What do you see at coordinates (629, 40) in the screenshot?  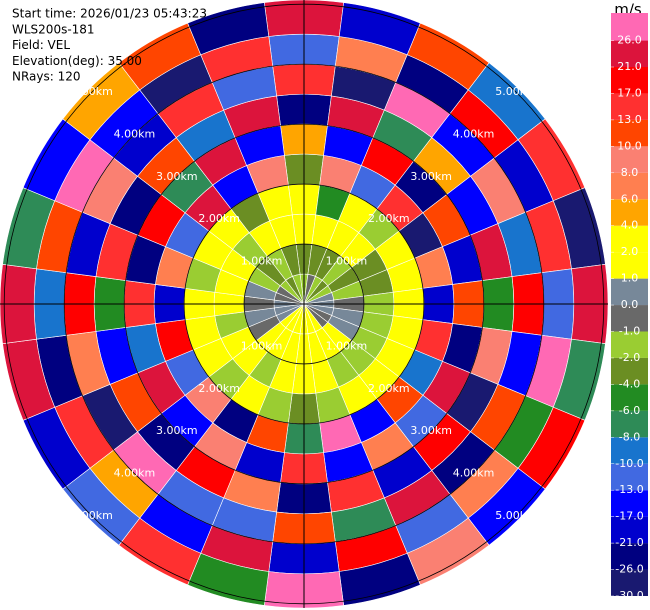 I see `colorbar-tick-label: 26.0` at bounding box center [629, 40].